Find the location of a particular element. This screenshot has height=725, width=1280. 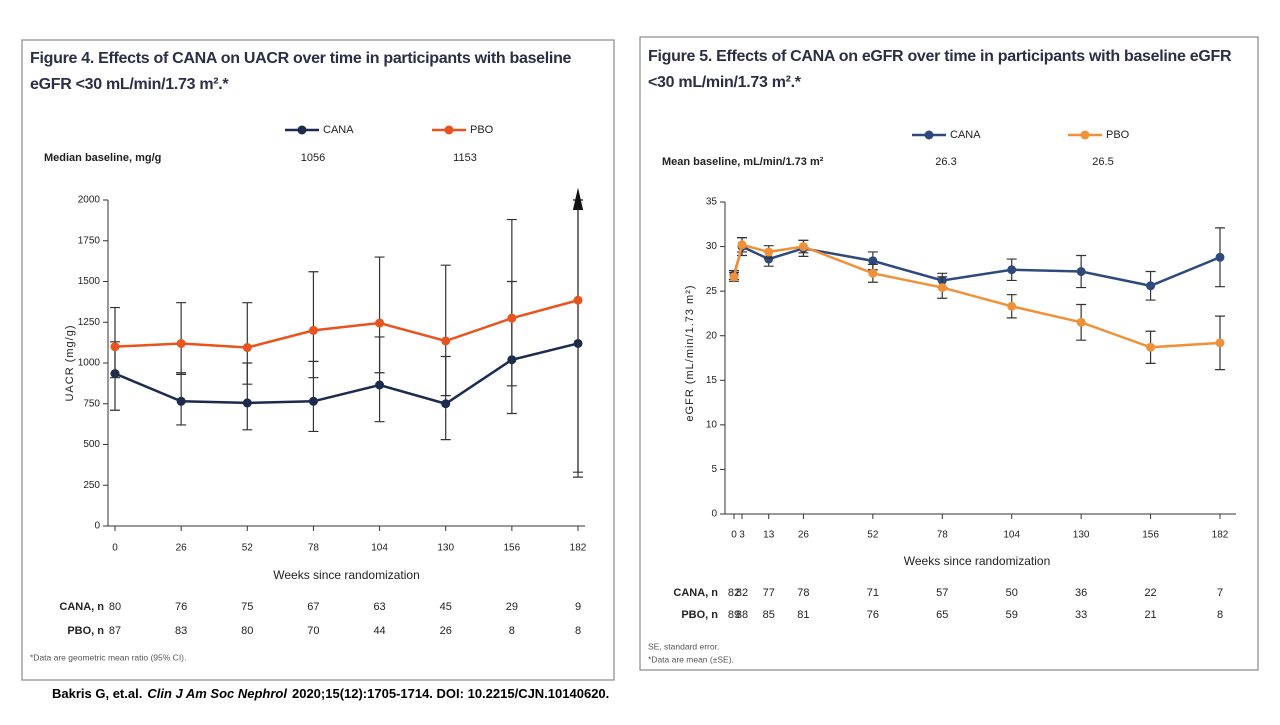

n-value: 44 is located at coordinates (379, 631).